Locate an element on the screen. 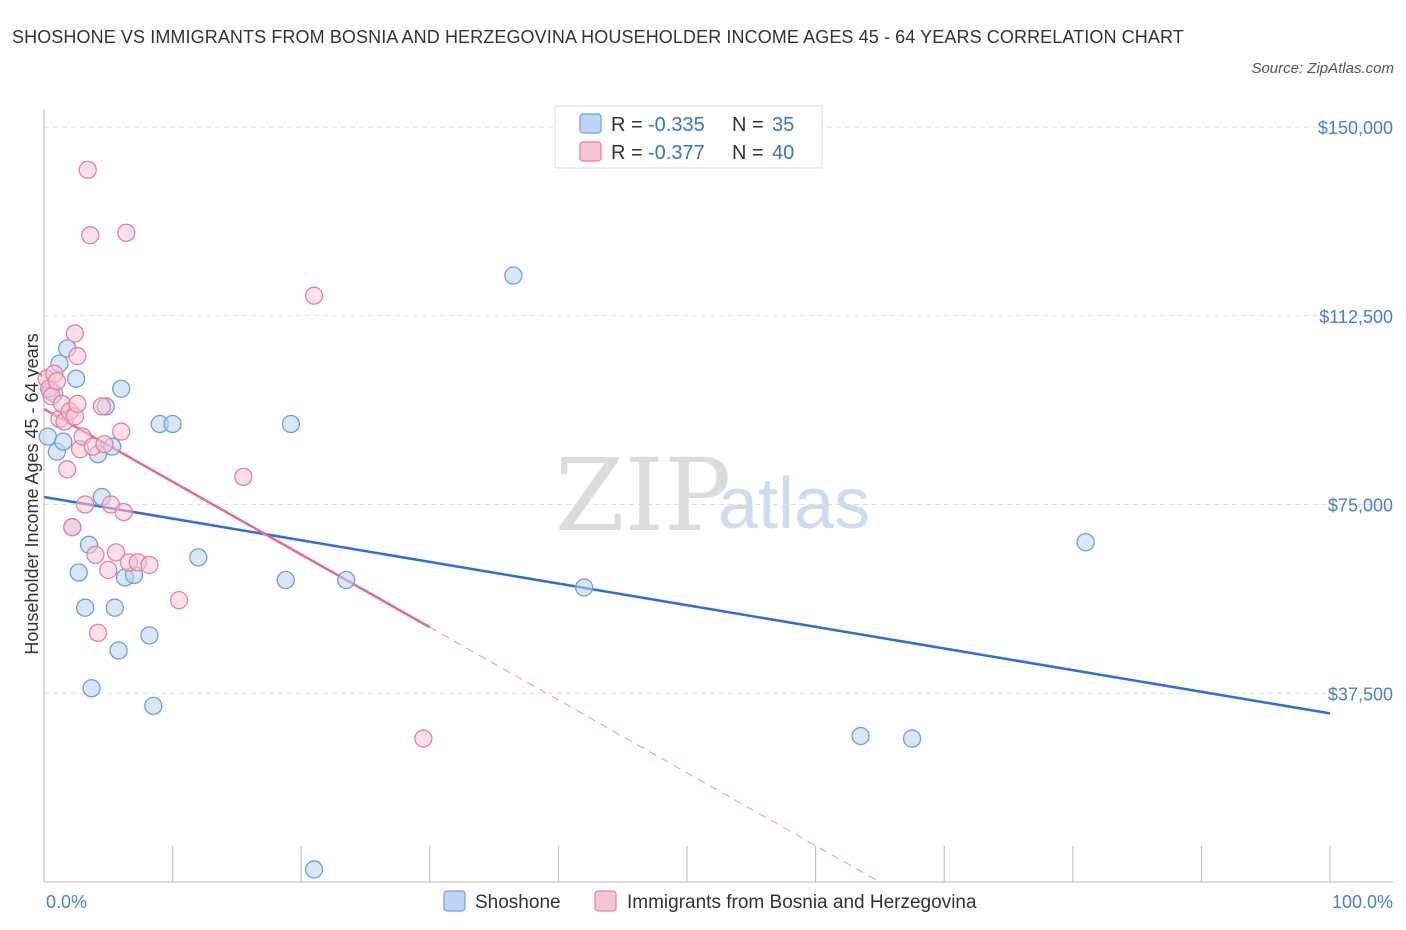  legend-n-value-bosnia: 40 is located at coordinates (783, 153).